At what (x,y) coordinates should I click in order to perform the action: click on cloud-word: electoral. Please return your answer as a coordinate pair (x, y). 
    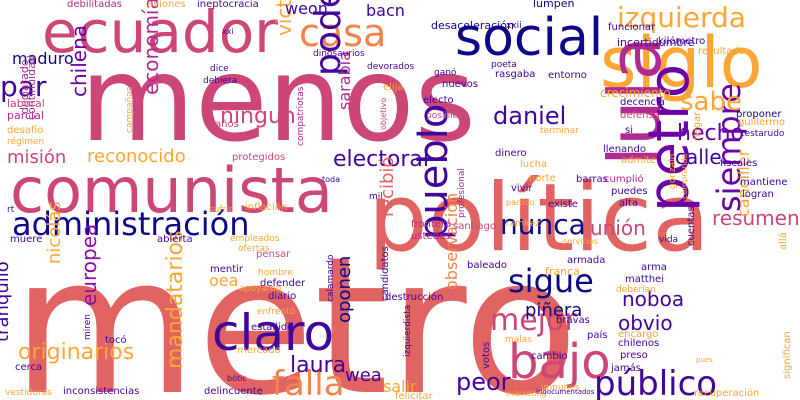
    Looking at the image, I should click on (381, 159).